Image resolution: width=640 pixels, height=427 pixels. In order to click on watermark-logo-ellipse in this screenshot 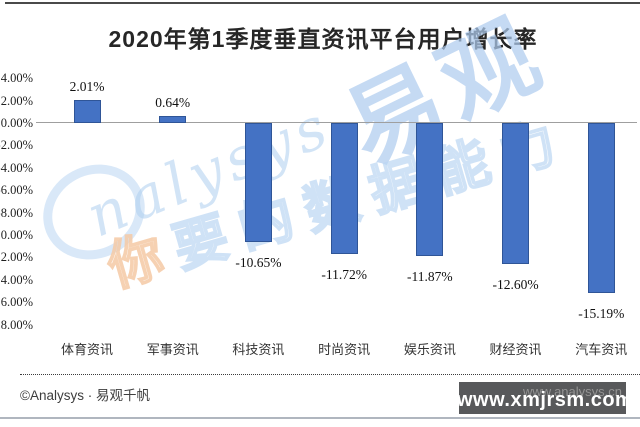, I will do `click(94, 212)`.